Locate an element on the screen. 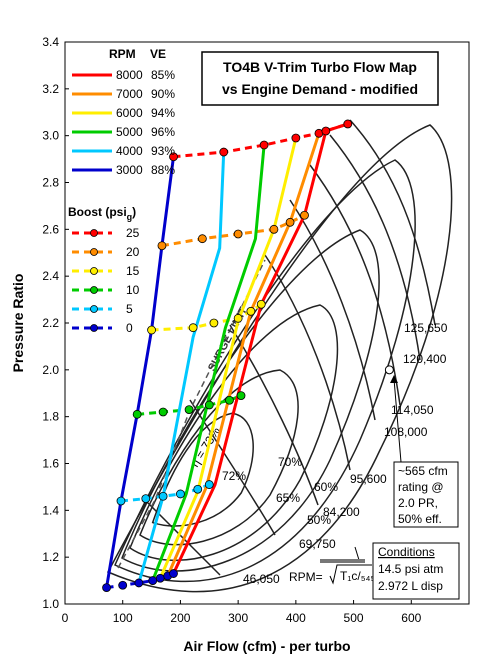 The image size is (479, 671). y-tick-label-8: 2.6 is located at coordinates (50, 229).